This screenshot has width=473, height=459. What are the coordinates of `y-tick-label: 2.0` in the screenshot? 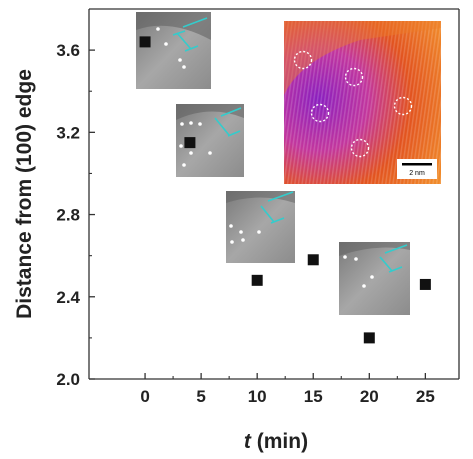 It's located at (68, 379).